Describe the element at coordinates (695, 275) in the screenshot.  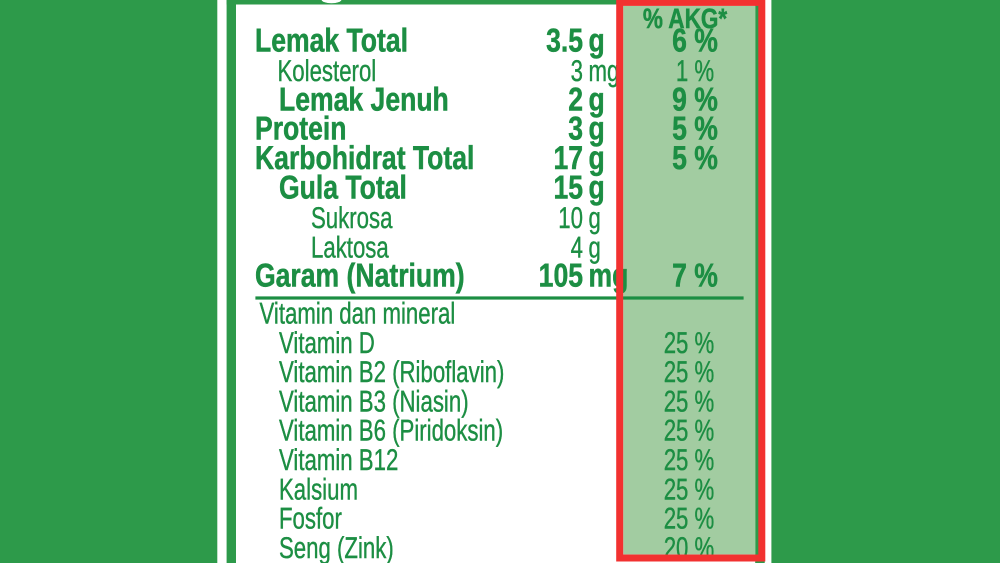
I see `svg-text: 7 %` at that location.